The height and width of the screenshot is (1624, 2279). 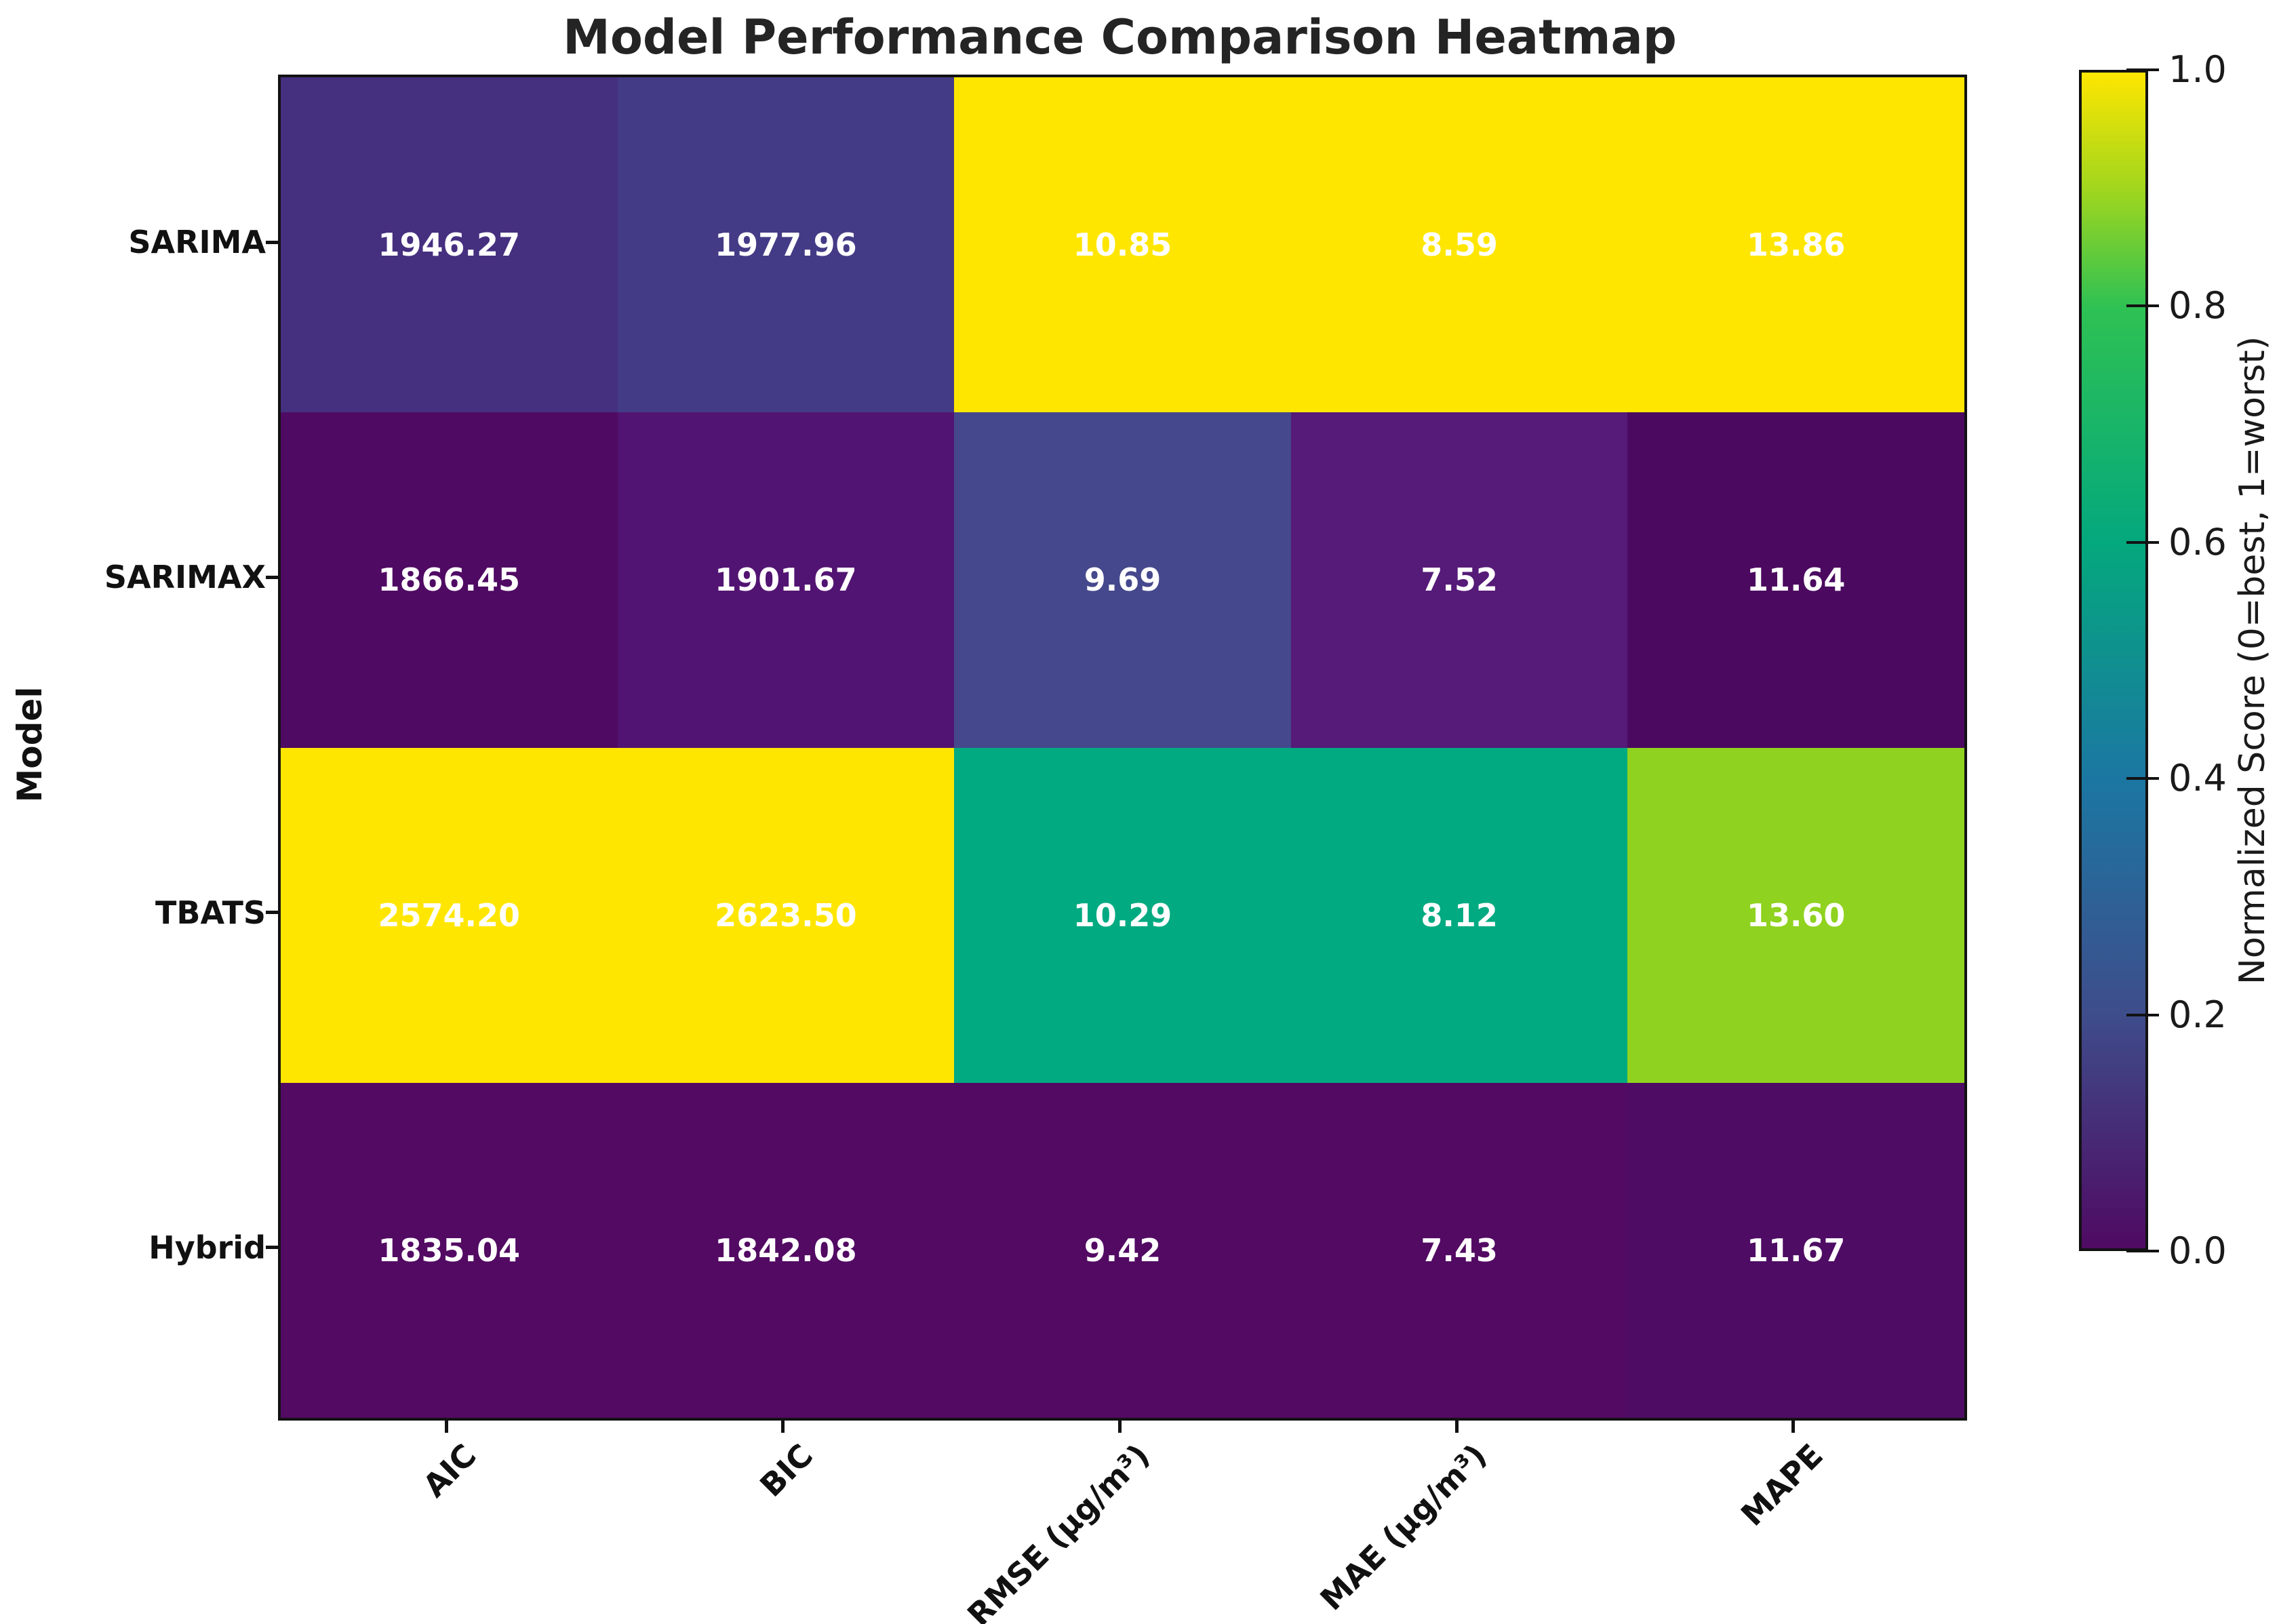 I want to click on colorbar-tick-label-0.2: 0.2, so click(x=2197, y=1014).